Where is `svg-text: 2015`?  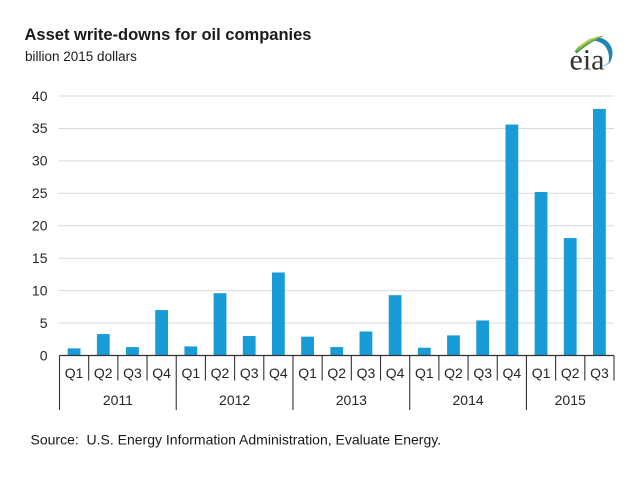 svg-text: 2015 is located at coordinates (570, 400).